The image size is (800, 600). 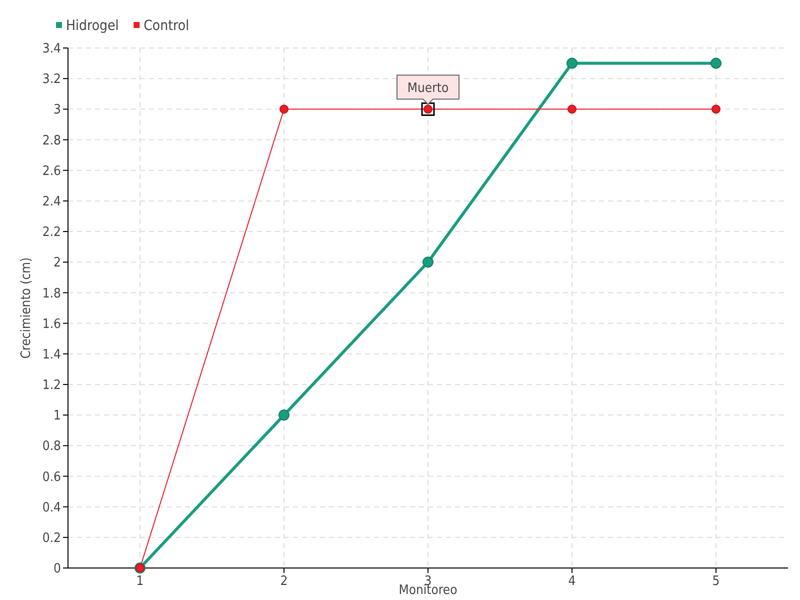 What do you see at coordinates (716, 581) in the screenshot?
I see `x-tick-label: 5` at bounding box center [716, 581].